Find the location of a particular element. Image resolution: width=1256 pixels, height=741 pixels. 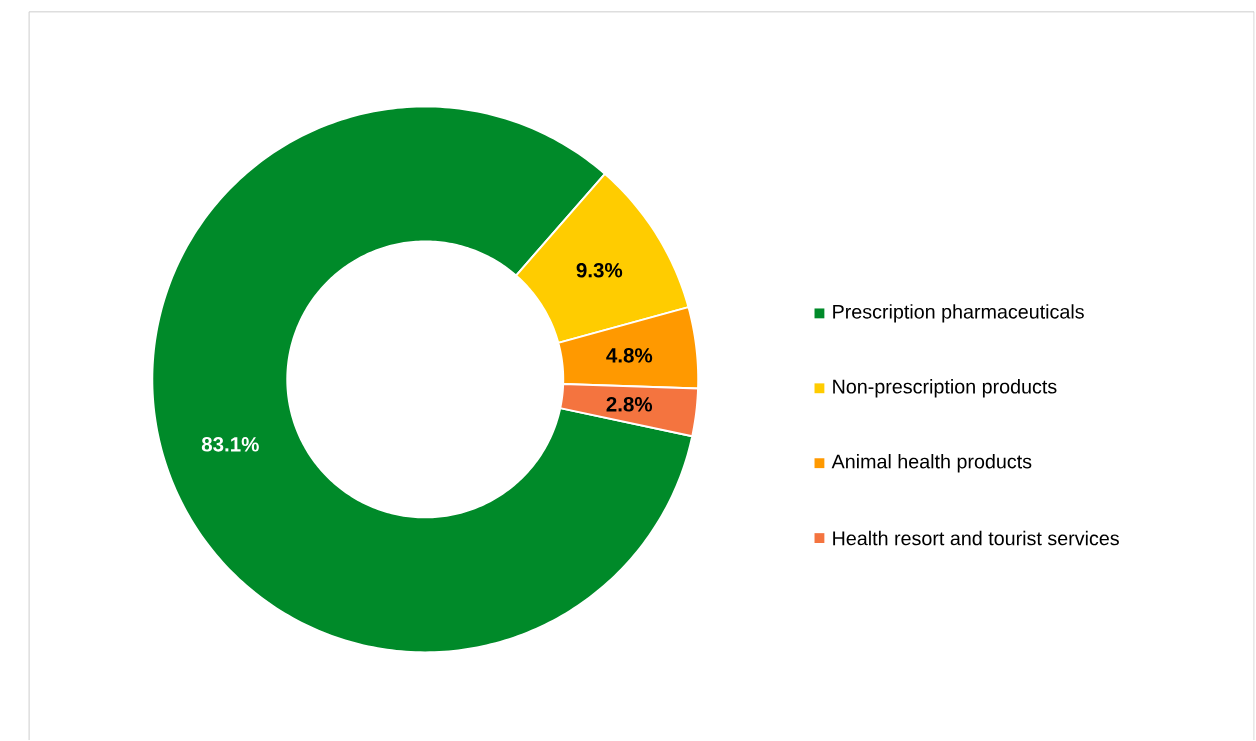

data-label: 83.1% is located at coordinates (230, 444).